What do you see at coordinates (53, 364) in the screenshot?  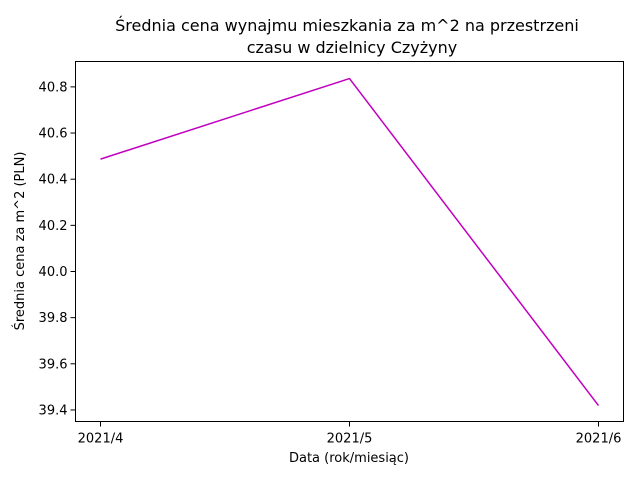 I see `y-tick-label: 39.6` at bounding box center [53, 364].